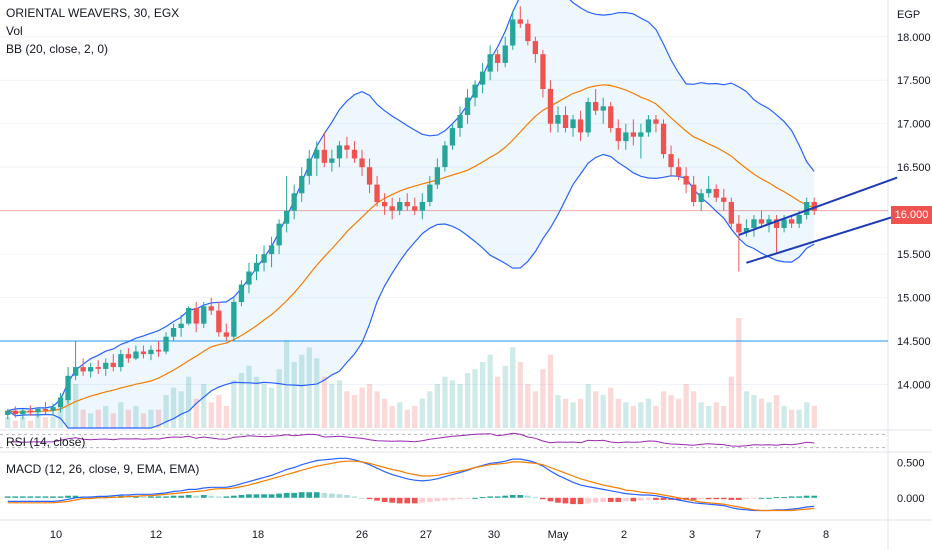  I want to click on price-tick-label: 17.000, so click(914, 125).